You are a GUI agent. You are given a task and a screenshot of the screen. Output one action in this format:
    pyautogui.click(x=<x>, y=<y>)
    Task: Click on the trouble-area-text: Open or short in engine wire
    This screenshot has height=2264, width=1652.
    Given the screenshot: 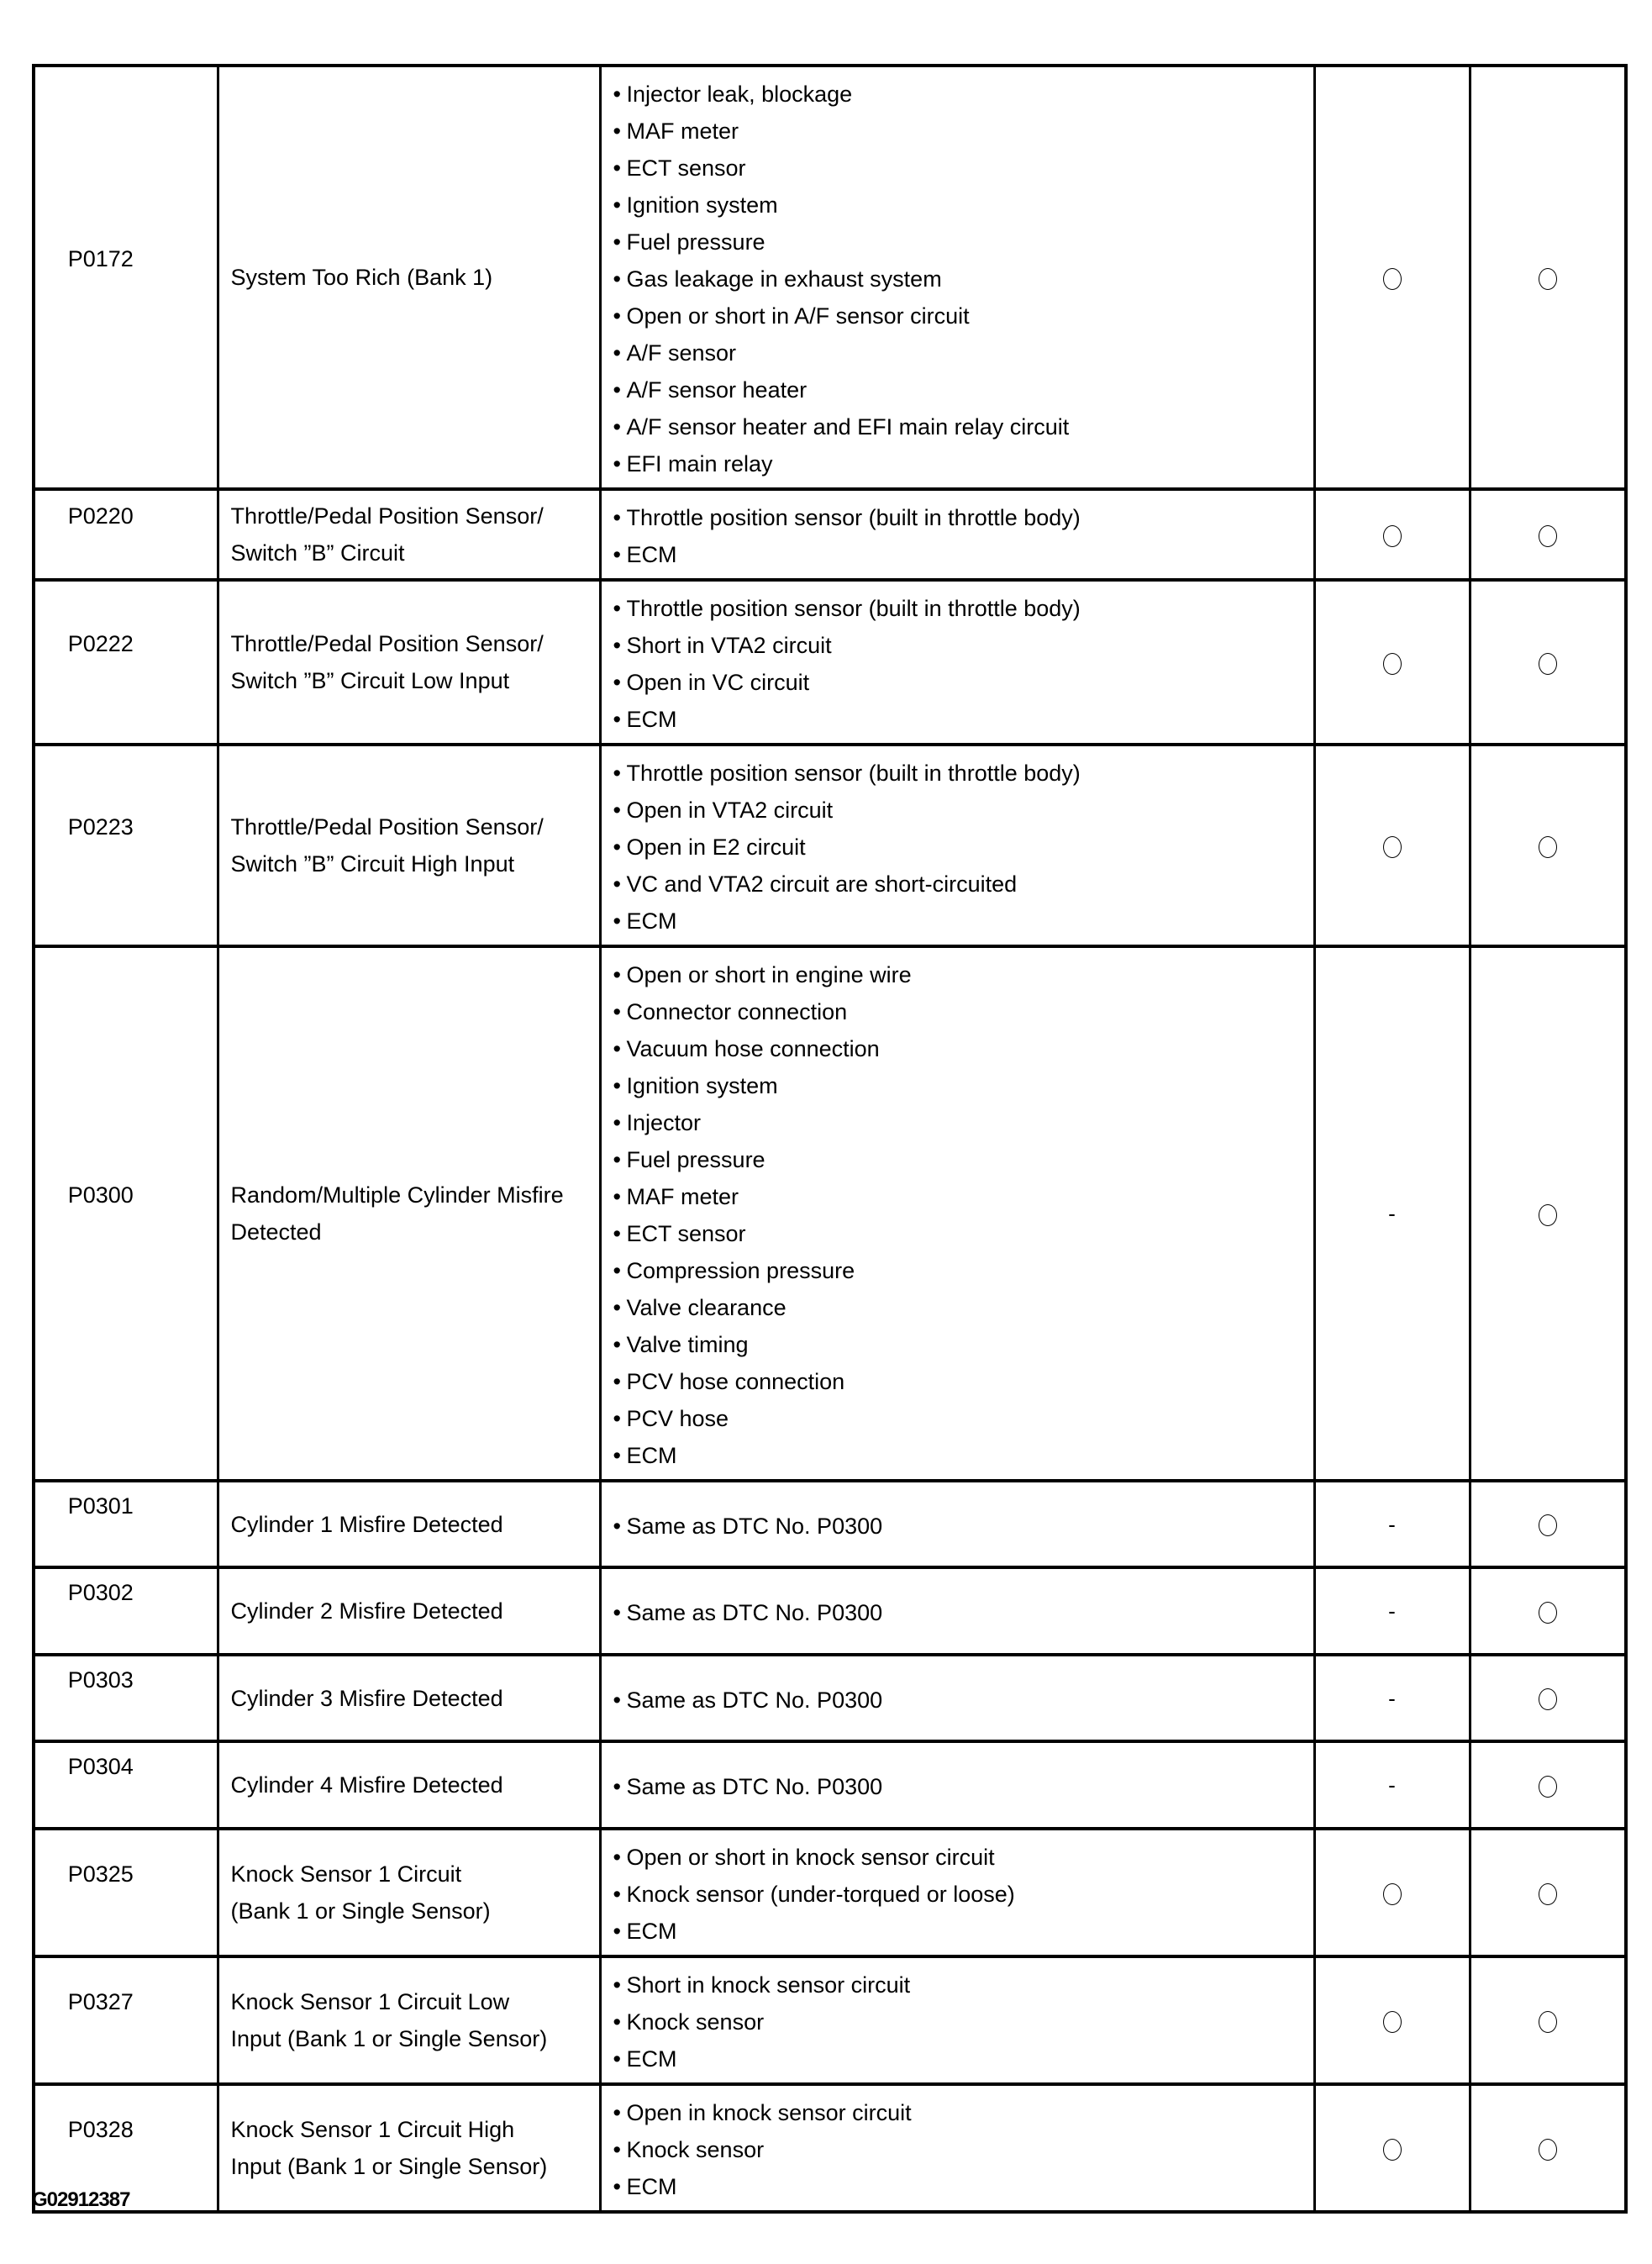 What is the action you would take?
    pyautogui.click(x=769, y=975)
    